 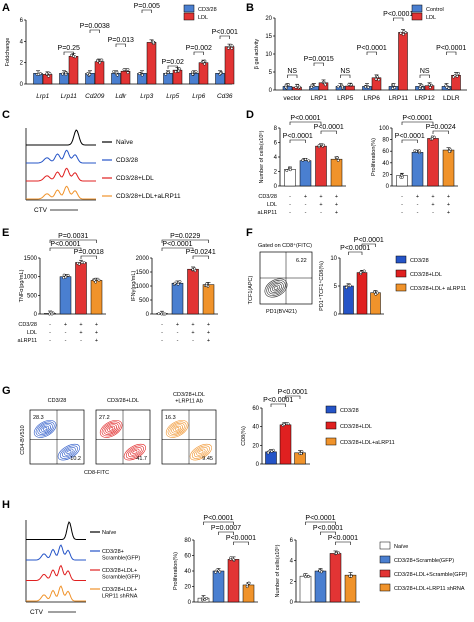 I want to click on panel-h-chart0-point, so click(x=216, y=572).